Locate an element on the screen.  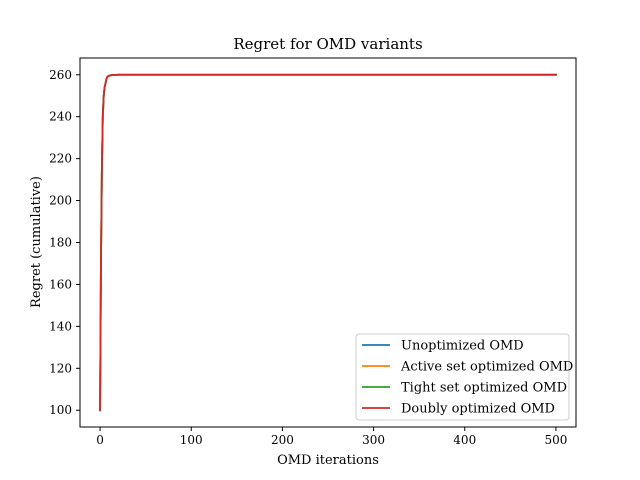
x-axis-label: OMD iterations is located at coordinates (328, 460).